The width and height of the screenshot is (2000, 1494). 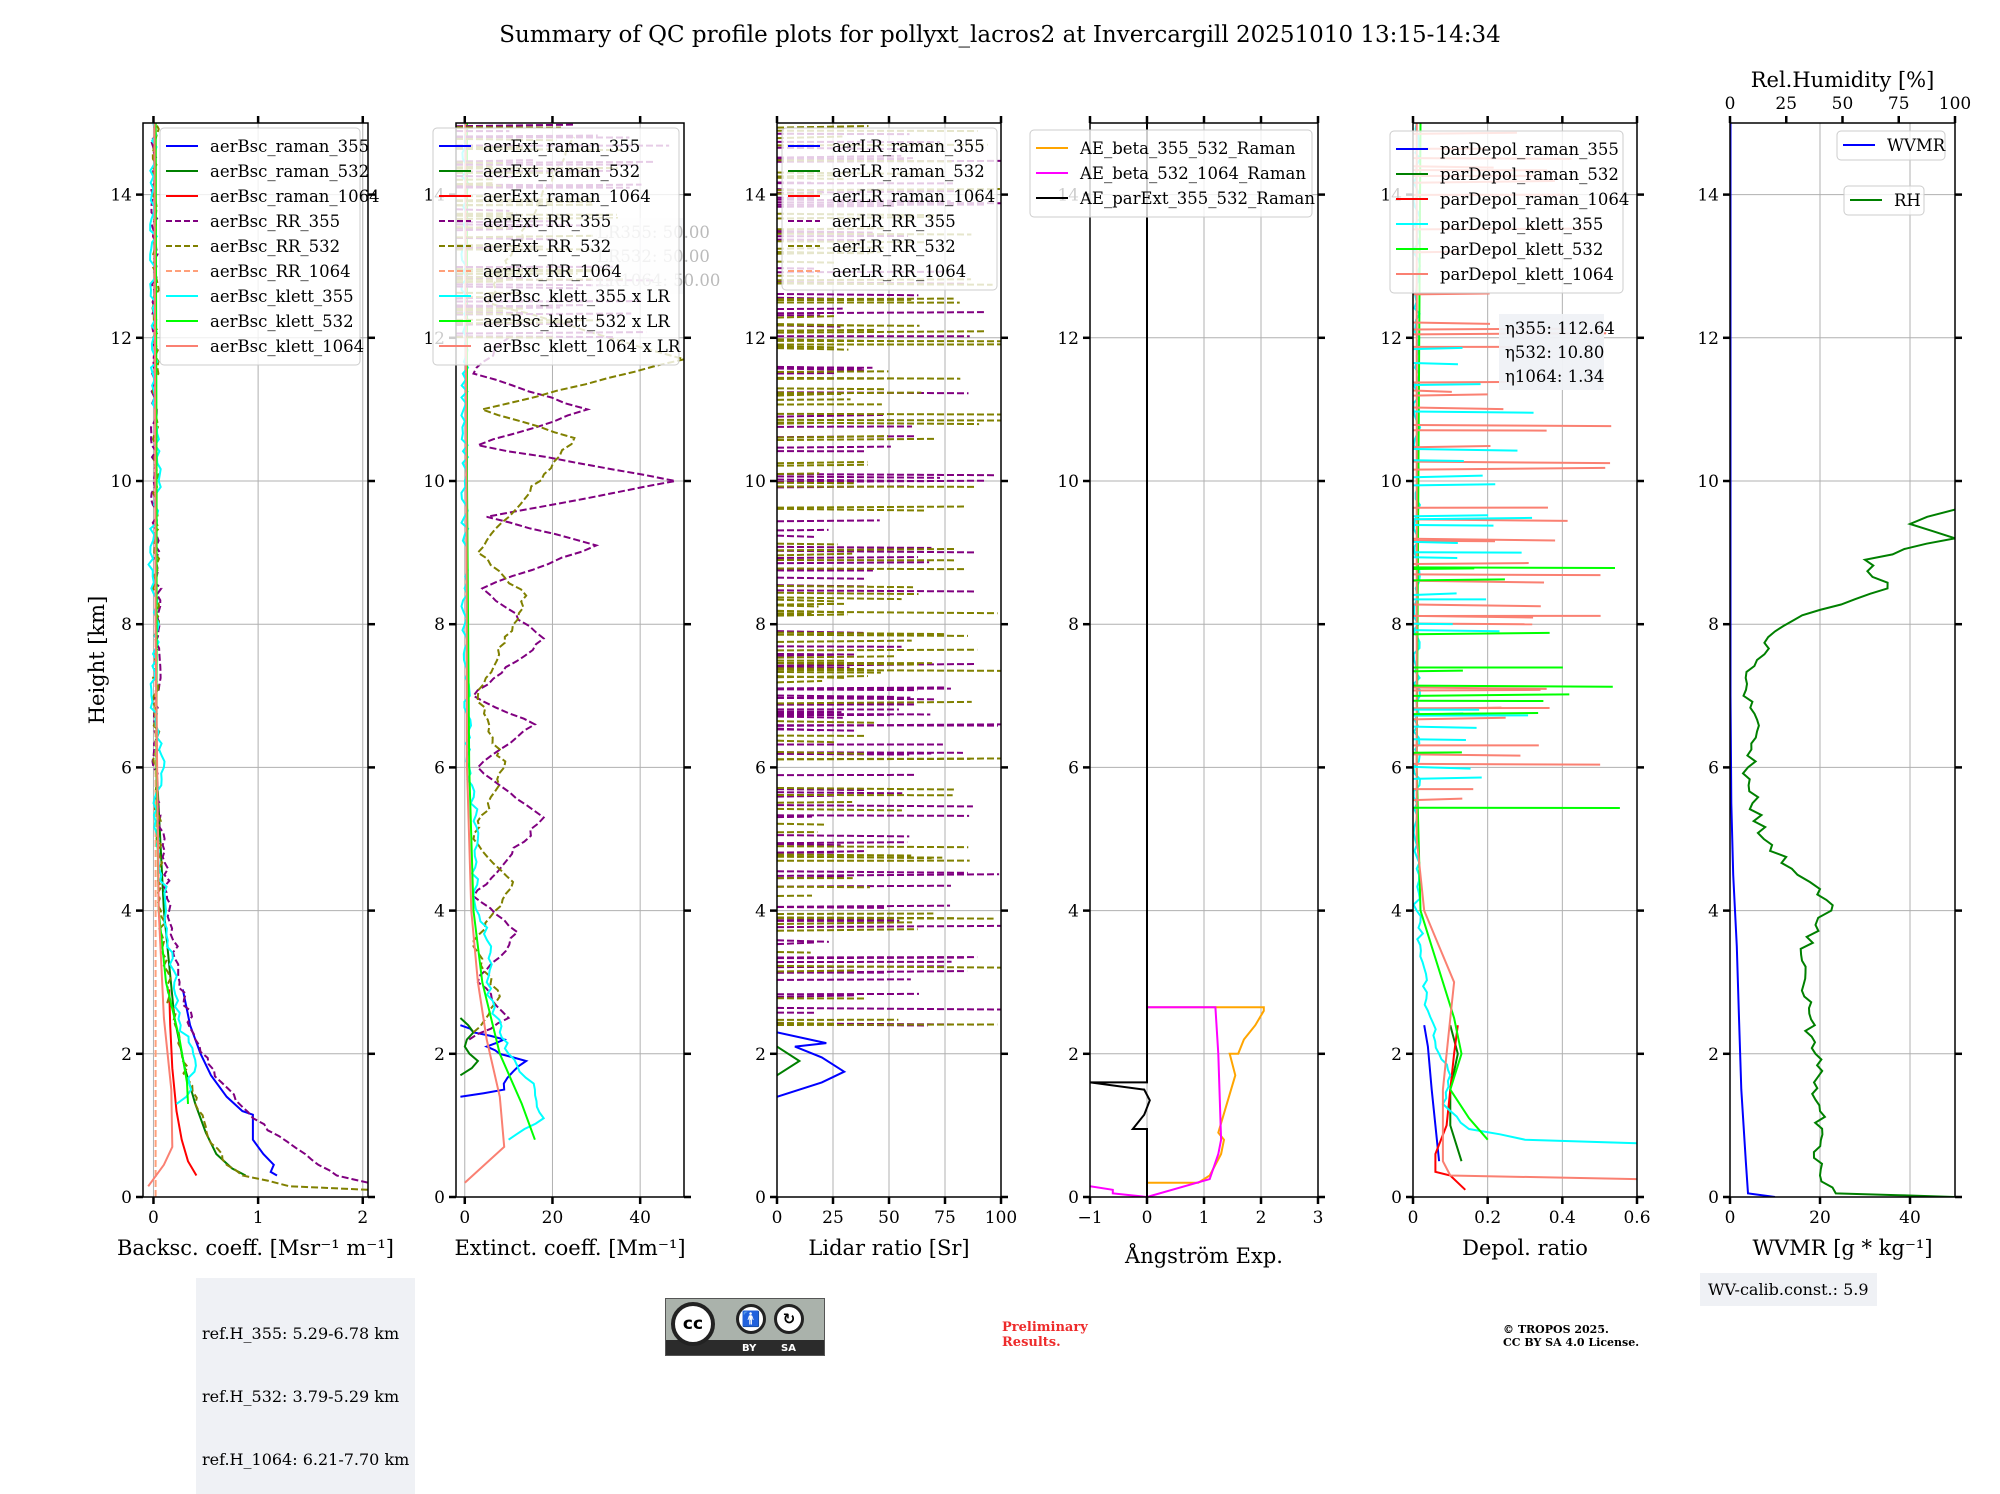 What do you see at coordinates (833, 1218) in the screenshot?
I see `x-tick-label: 25` at bounding box center [833, 1218].